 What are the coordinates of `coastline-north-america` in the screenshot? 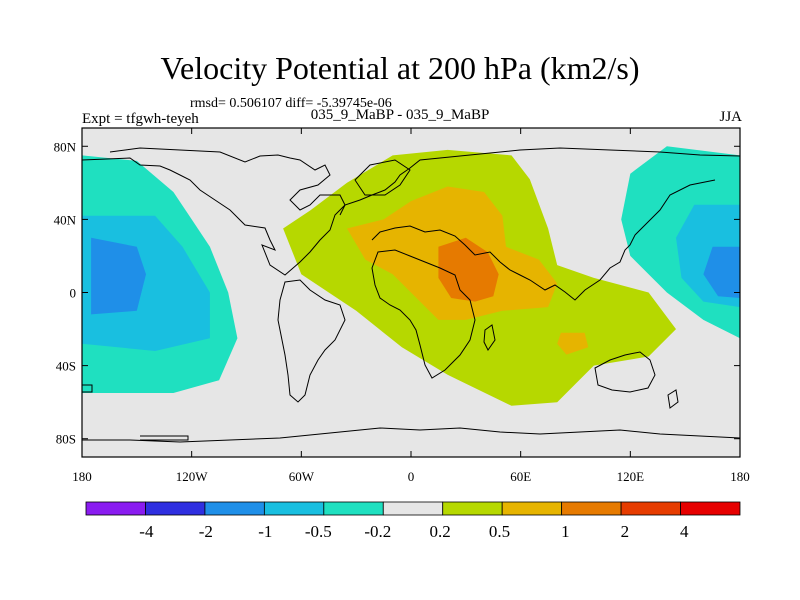 It's located at (214, 211).